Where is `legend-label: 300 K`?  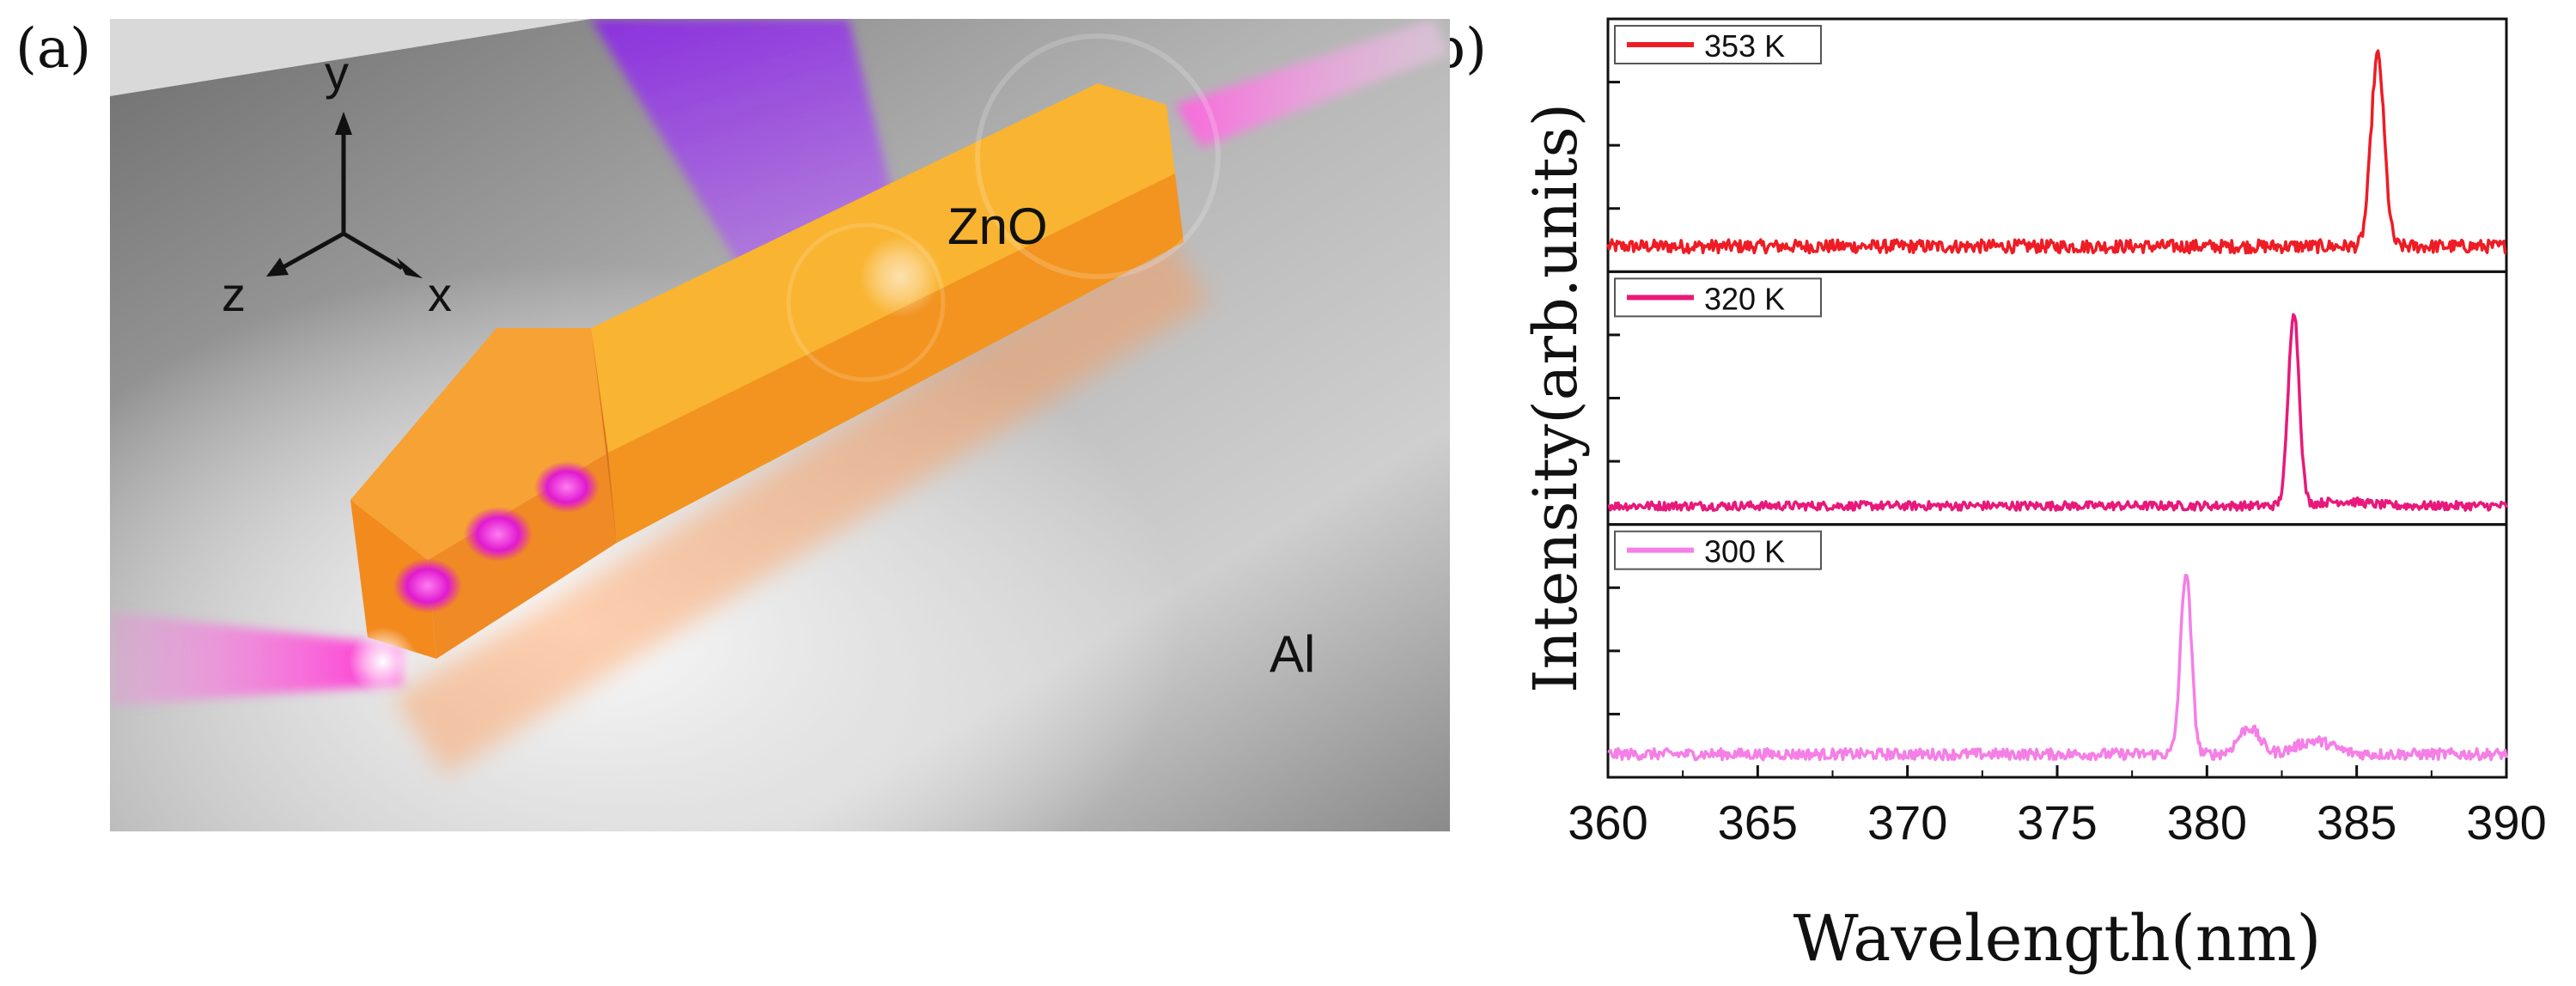
legend-label: 300 K is located at coordinates (1744, 552).